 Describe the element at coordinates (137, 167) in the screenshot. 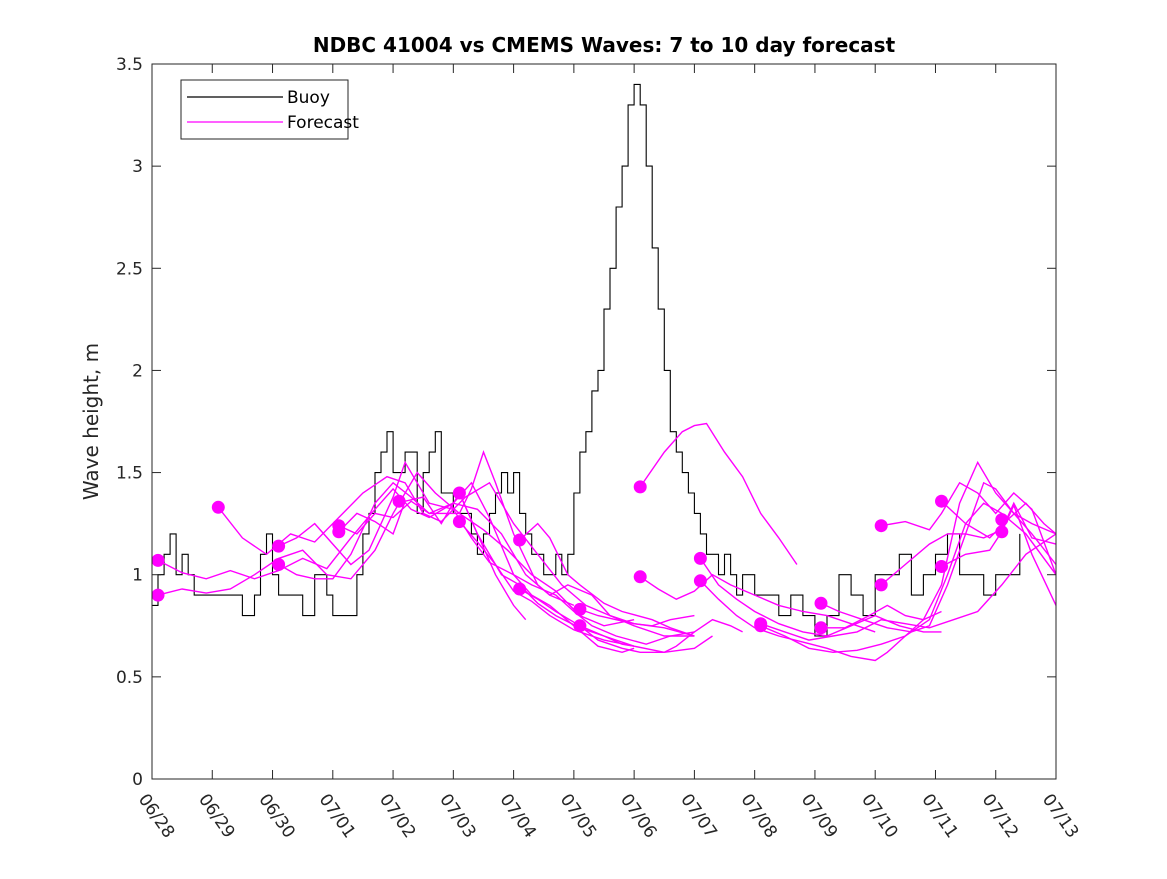

I see `y-tick-label: 3` at that location.